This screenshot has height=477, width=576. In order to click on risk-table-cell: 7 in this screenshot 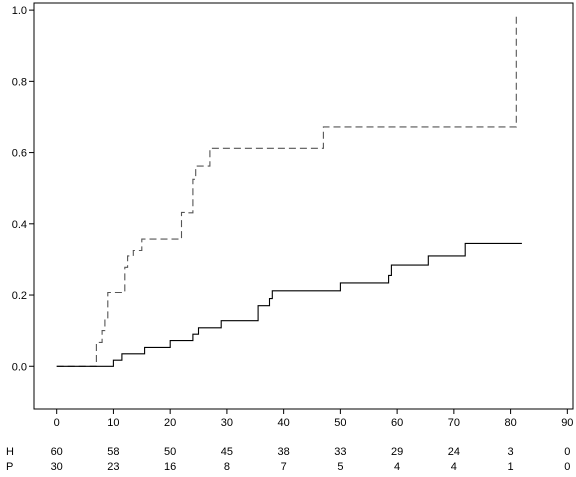, I will do `click(284, 467)`.